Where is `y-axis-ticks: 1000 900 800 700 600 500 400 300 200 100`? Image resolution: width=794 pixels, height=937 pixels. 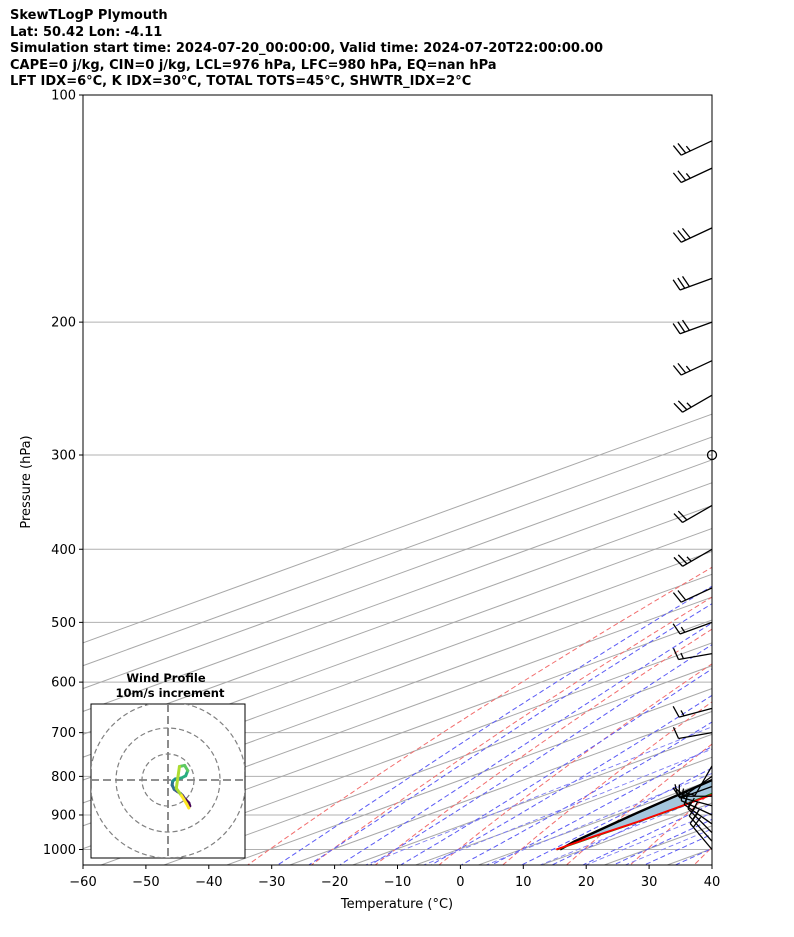
y-axis-ticks: 1000 900 800 700 600 500 400 300 200 100 is located at coordinates (63, 473).